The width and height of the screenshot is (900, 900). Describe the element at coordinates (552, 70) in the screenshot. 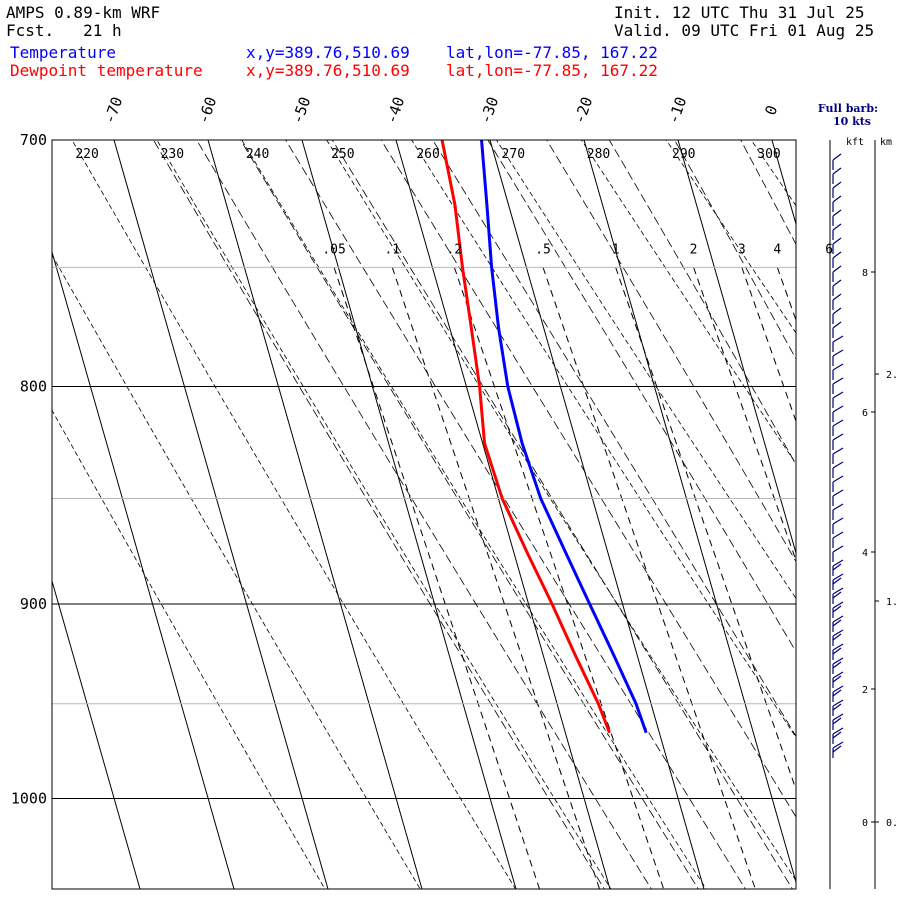

I see `dewpoint-legend-latlon: lat,lon=-77.85, 167.22` at that location.